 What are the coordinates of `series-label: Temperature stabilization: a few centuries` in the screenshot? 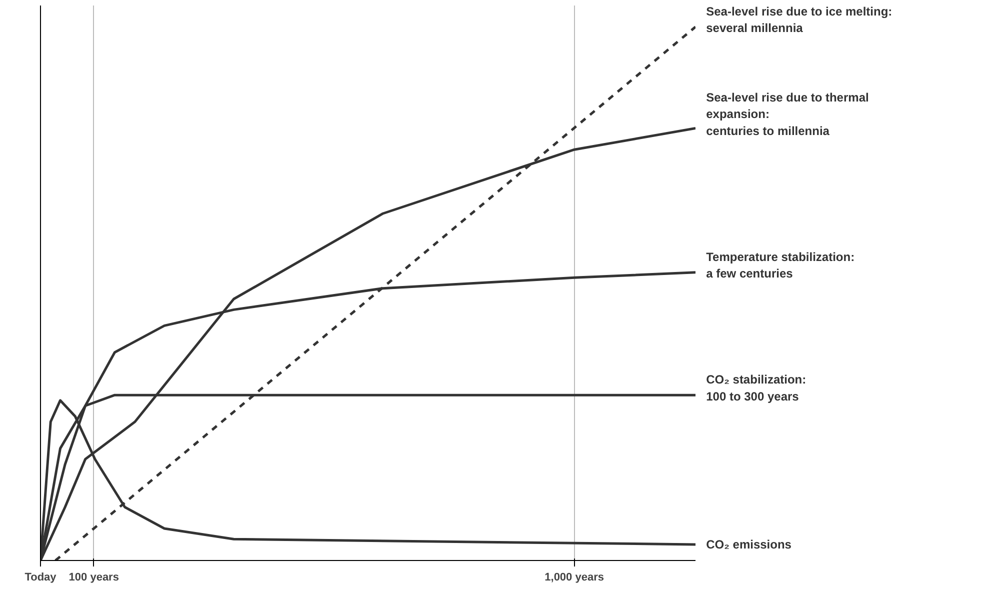 It's located at (780, 265).